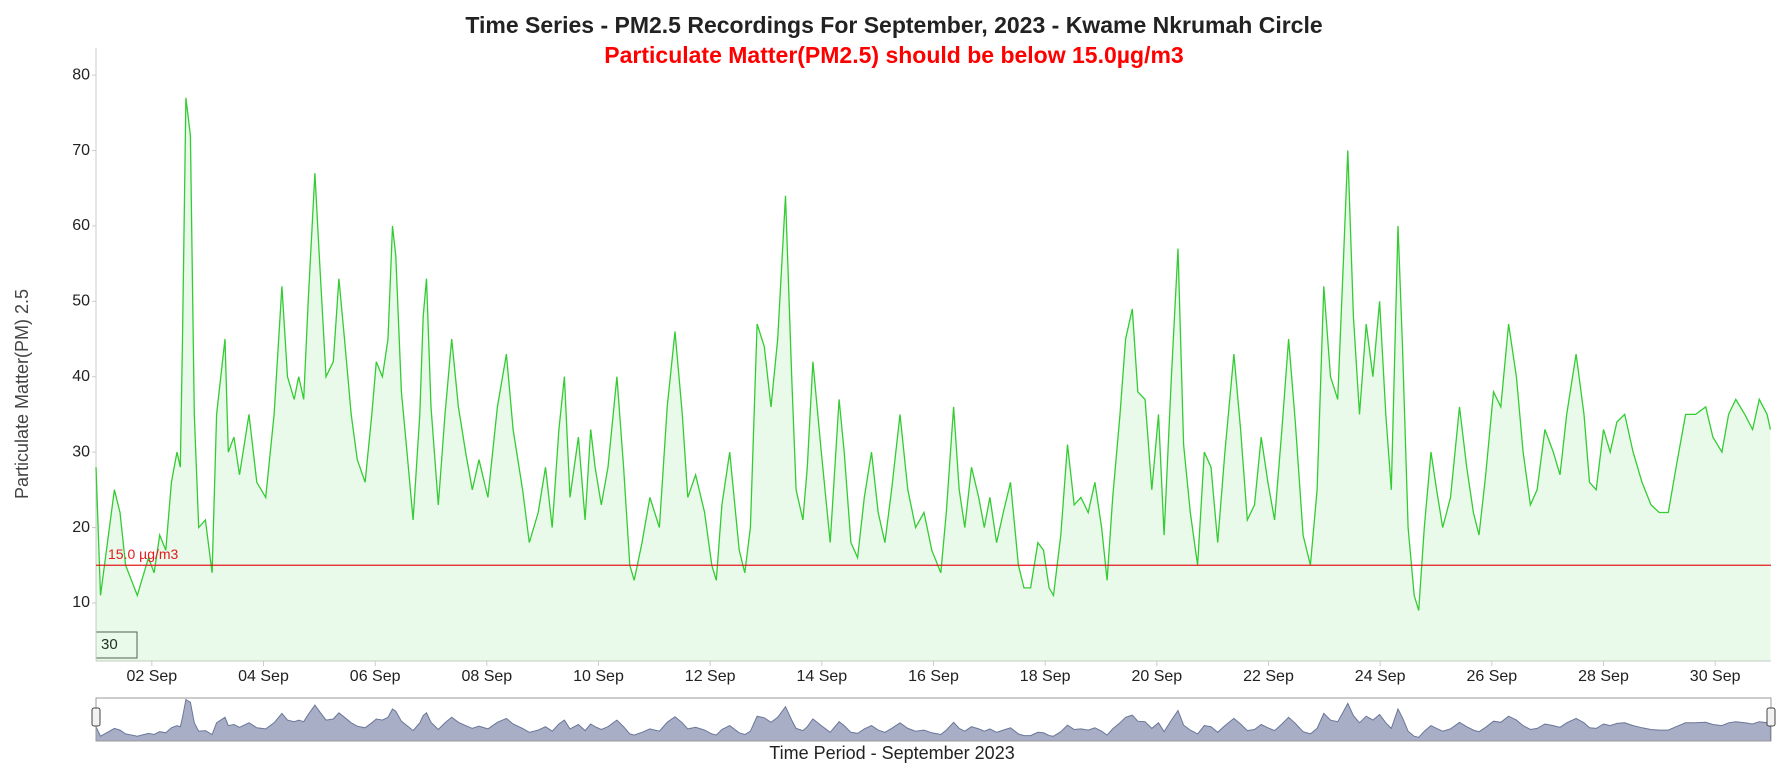 The width and height of the screenshot is (1788, 775). I want to click on x-tick-label: 16 Sep, so click(933, 676).